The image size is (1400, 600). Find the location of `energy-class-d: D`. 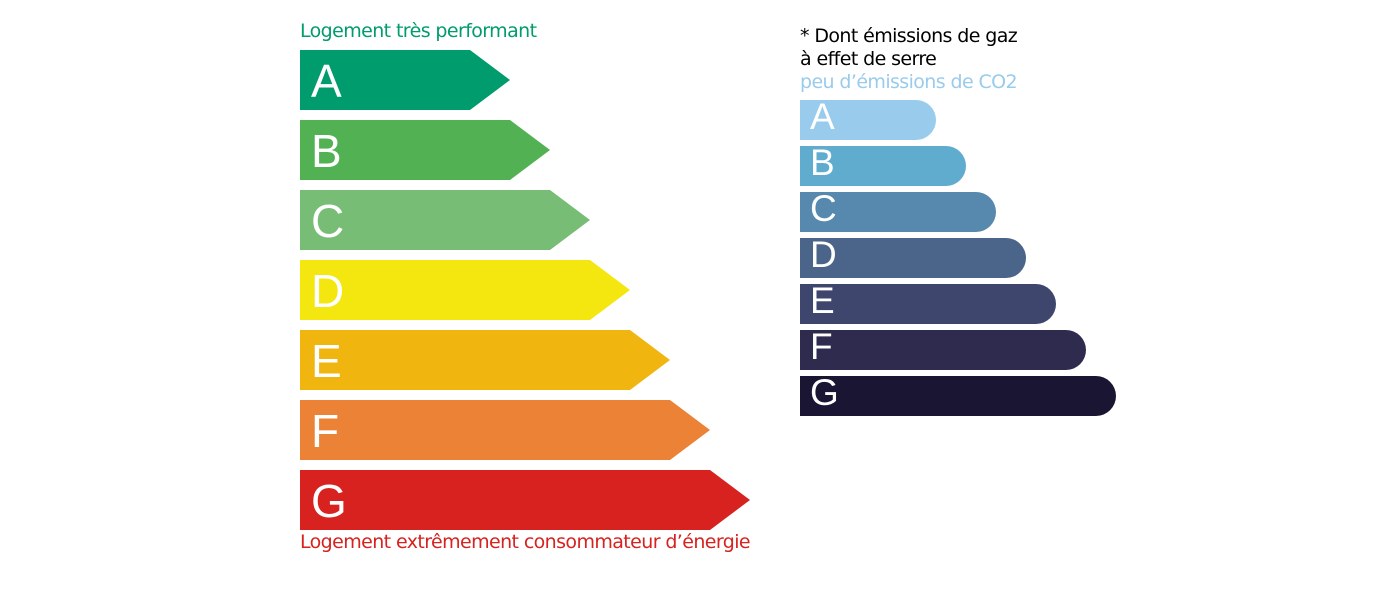

energy-class-d: D is located at coordinates (465, 290).